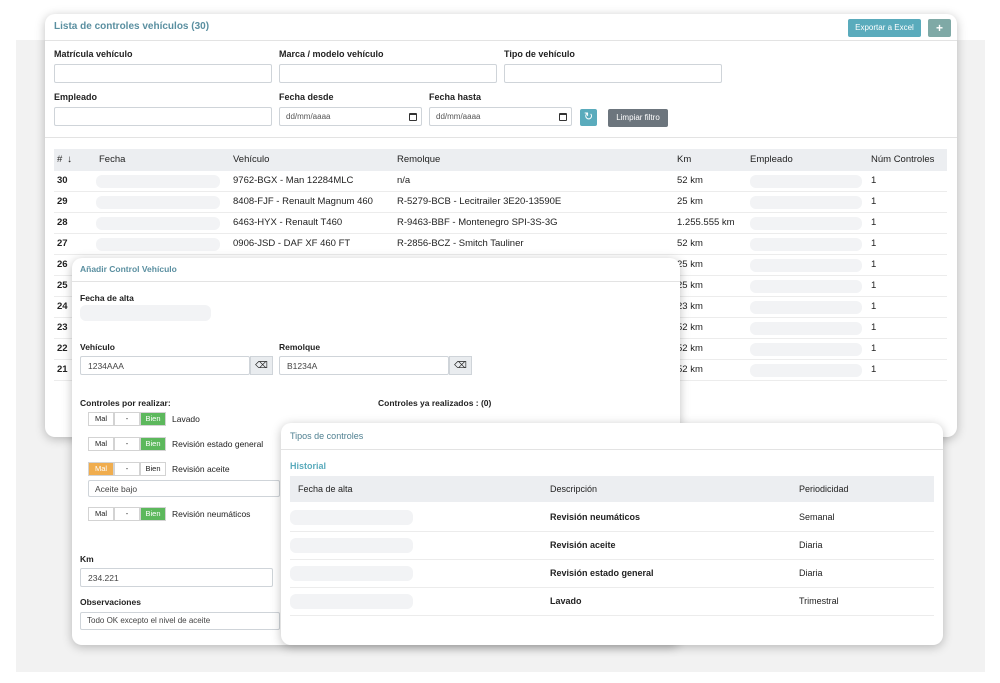  I want to click on notes-input: Todo OK excepto el nivel de aceite, so click(180, 621).